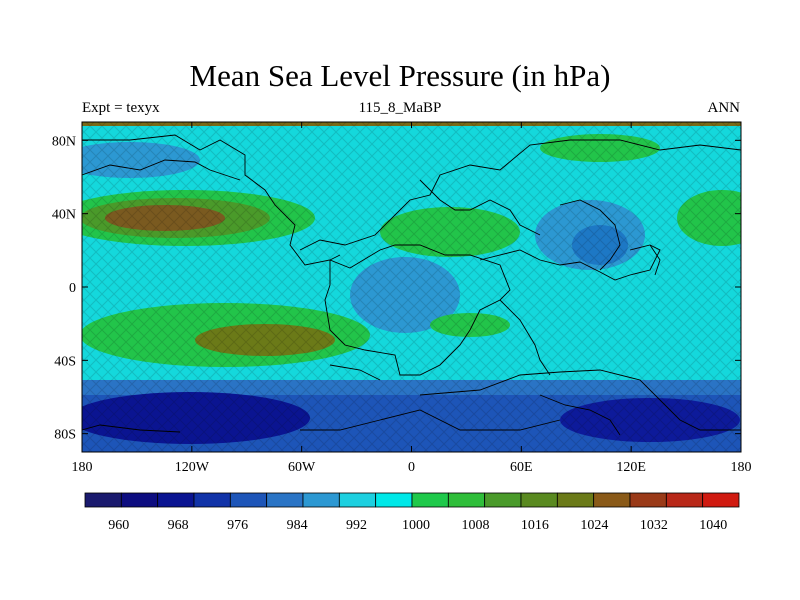  I want to click on colorbar-label: 1016, so click(535, 525).